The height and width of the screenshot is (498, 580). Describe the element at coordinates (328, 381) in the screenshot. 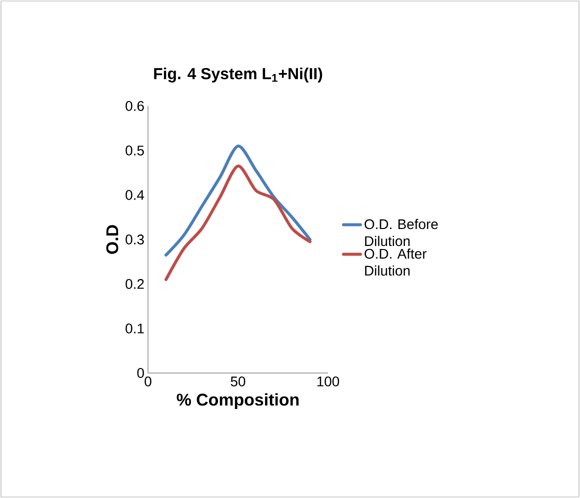

I see `x-tick-label: 100` at that location.